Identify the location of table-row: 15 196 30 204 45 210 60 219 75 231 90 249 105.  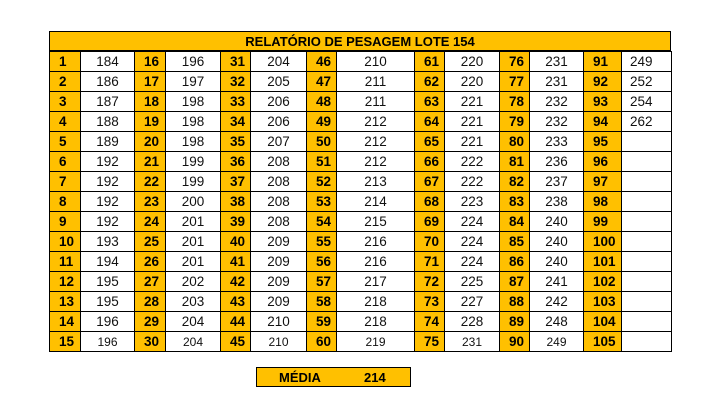
(360, 341).